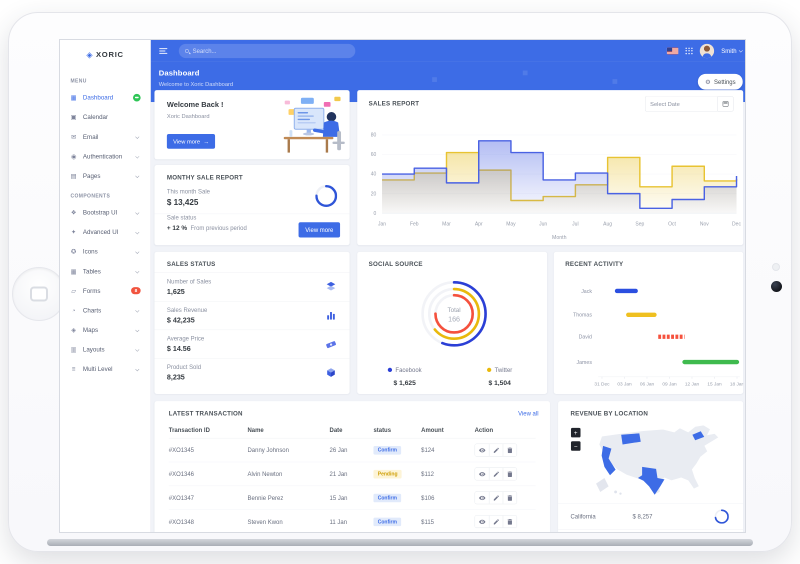 This screenshot has height=564, width=800. What do you see at coordinates (105, 350) in the screenshot?
I see `sidebar-item-layouts: ▥ Layouts` at bounding box center [105, 350].